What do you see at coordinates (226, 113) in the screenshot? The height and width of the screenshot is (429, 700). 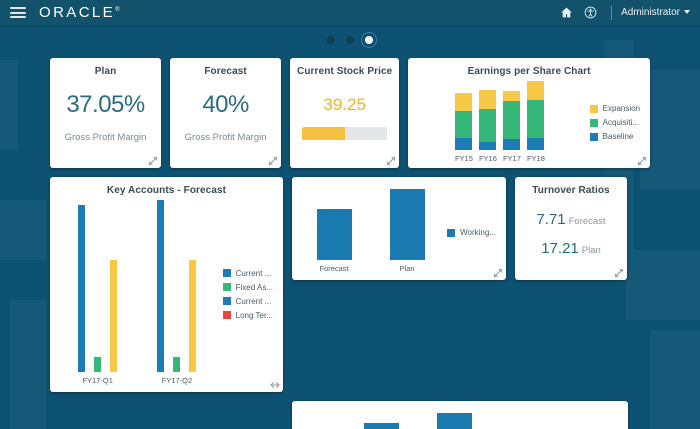 I see `card-forecast: Forecast 40% Gross Profit Margin` at bounding box center [226, 113].